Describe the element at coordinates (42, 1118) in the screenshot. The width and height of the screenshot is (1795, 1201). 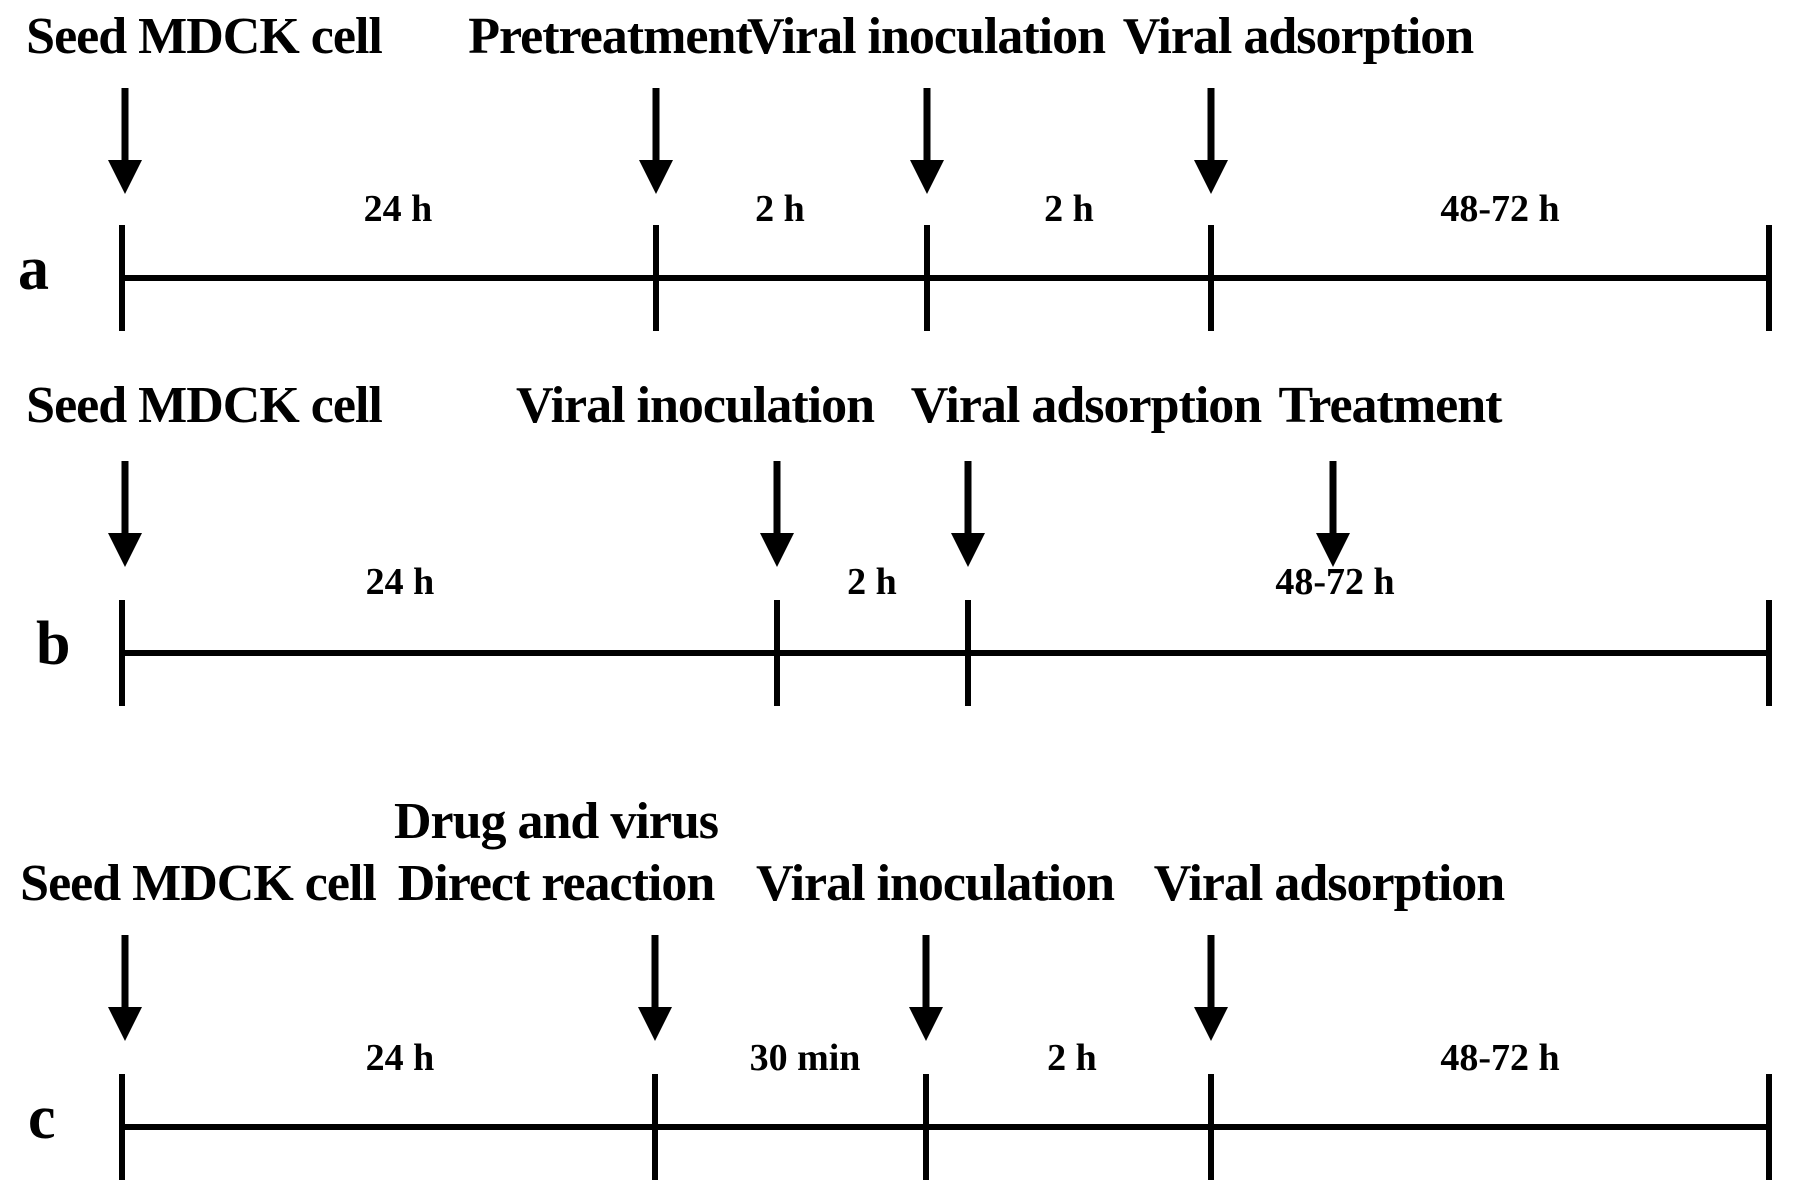
I see `panel-letter-c: c` at that location.